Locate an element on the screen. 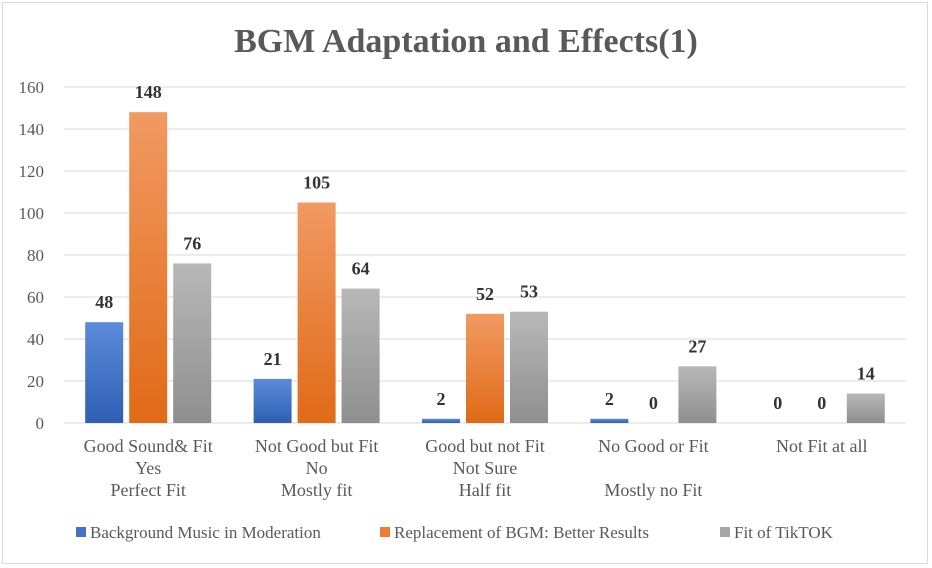  x-category-label: No Good or Fit is located at coordinates (653, 446).